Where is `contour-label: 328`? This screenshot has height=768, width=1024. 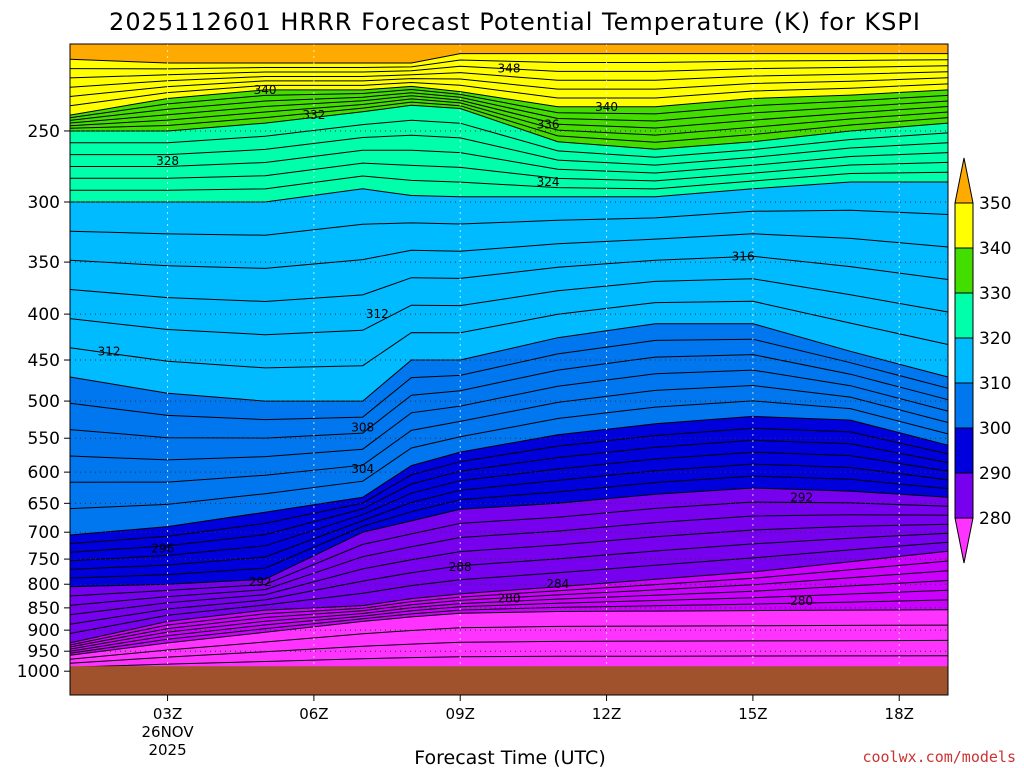
contour-label: 328 is located at coordinates (167, 161).